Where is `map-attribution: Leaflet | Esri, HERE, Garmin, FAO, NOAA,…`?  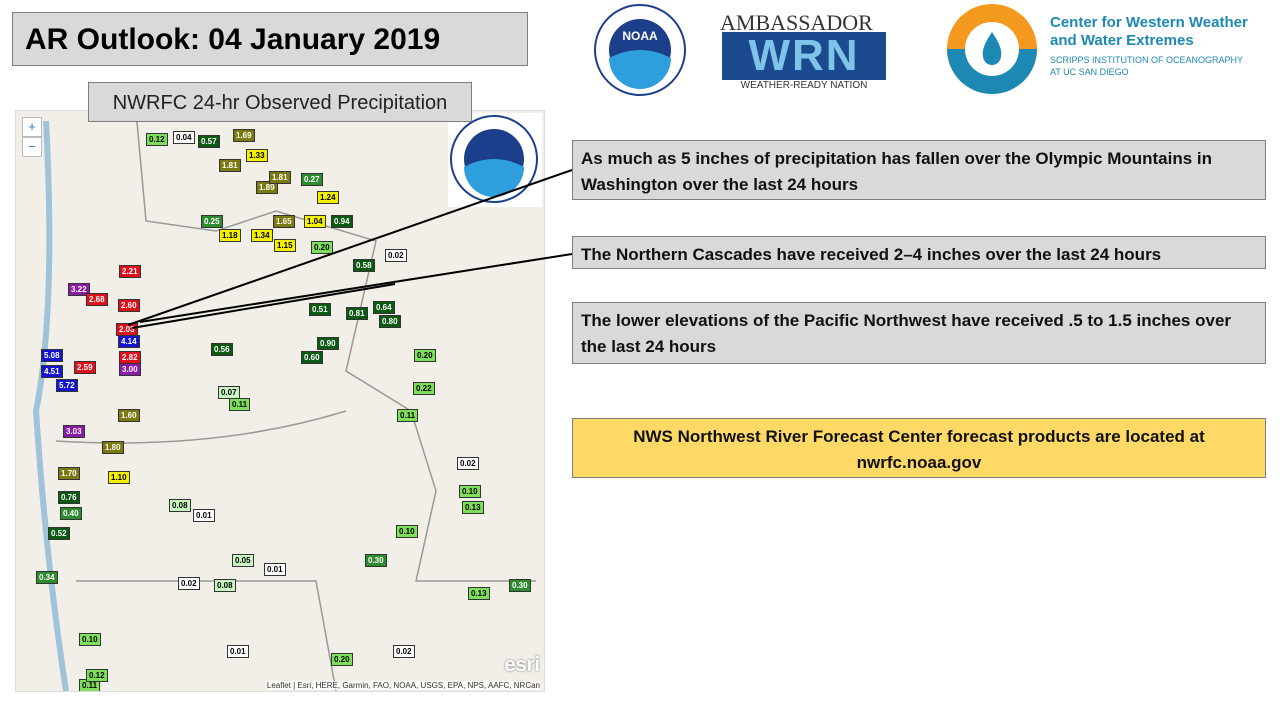 map-attribution: Leaflet | Esri, HERE, Garmin, FAO, NOAA,… is located at coordinates (403, 685).